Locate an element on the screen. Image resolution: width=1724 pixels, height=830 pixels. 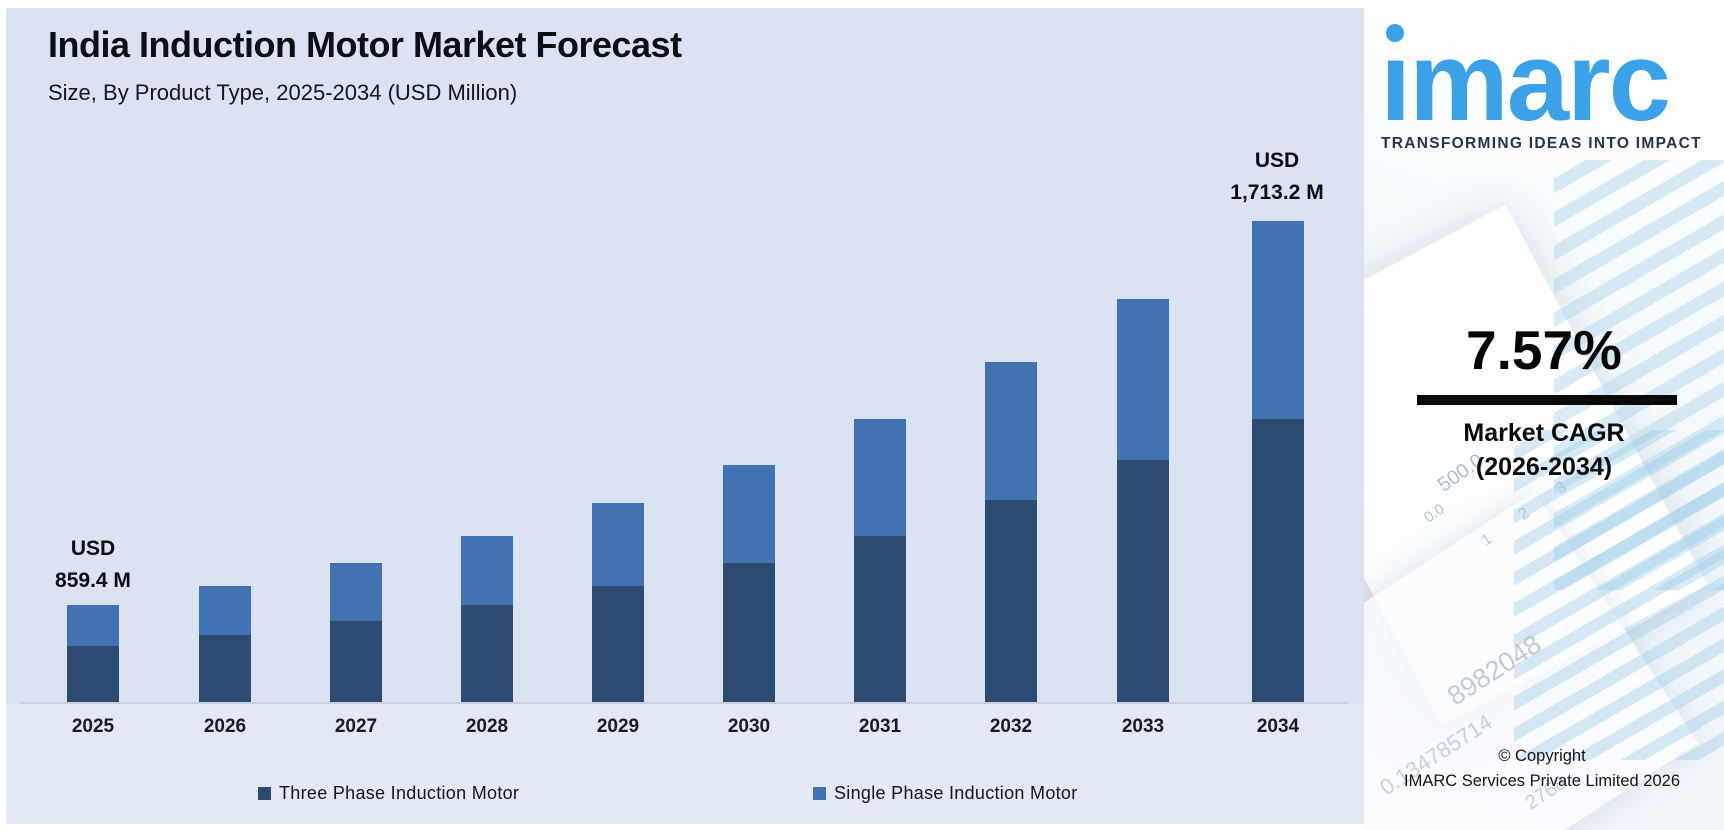
bar-2031-single-phase is located at coordinates (880, 477).